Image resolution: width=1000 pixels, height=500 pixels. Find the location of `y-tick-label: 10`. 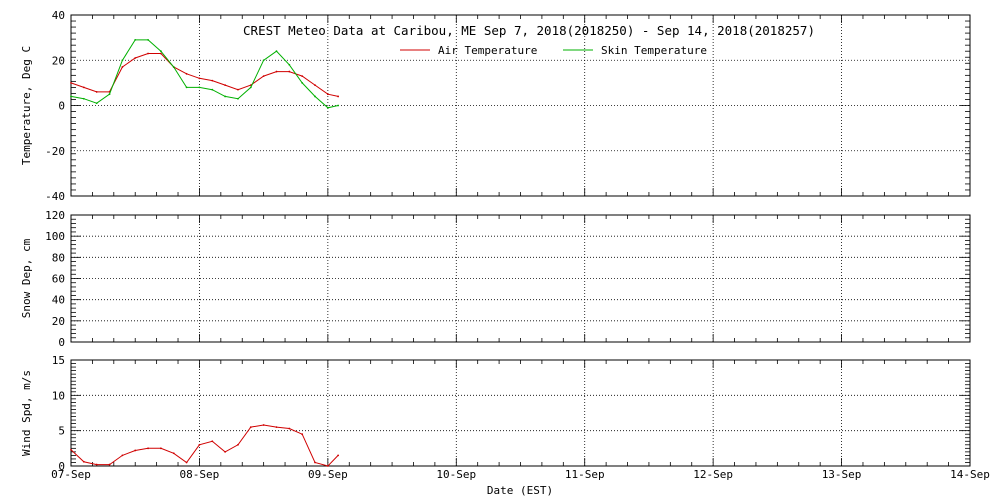

y-tick-label: 10 is located at coordinates (58, 395).